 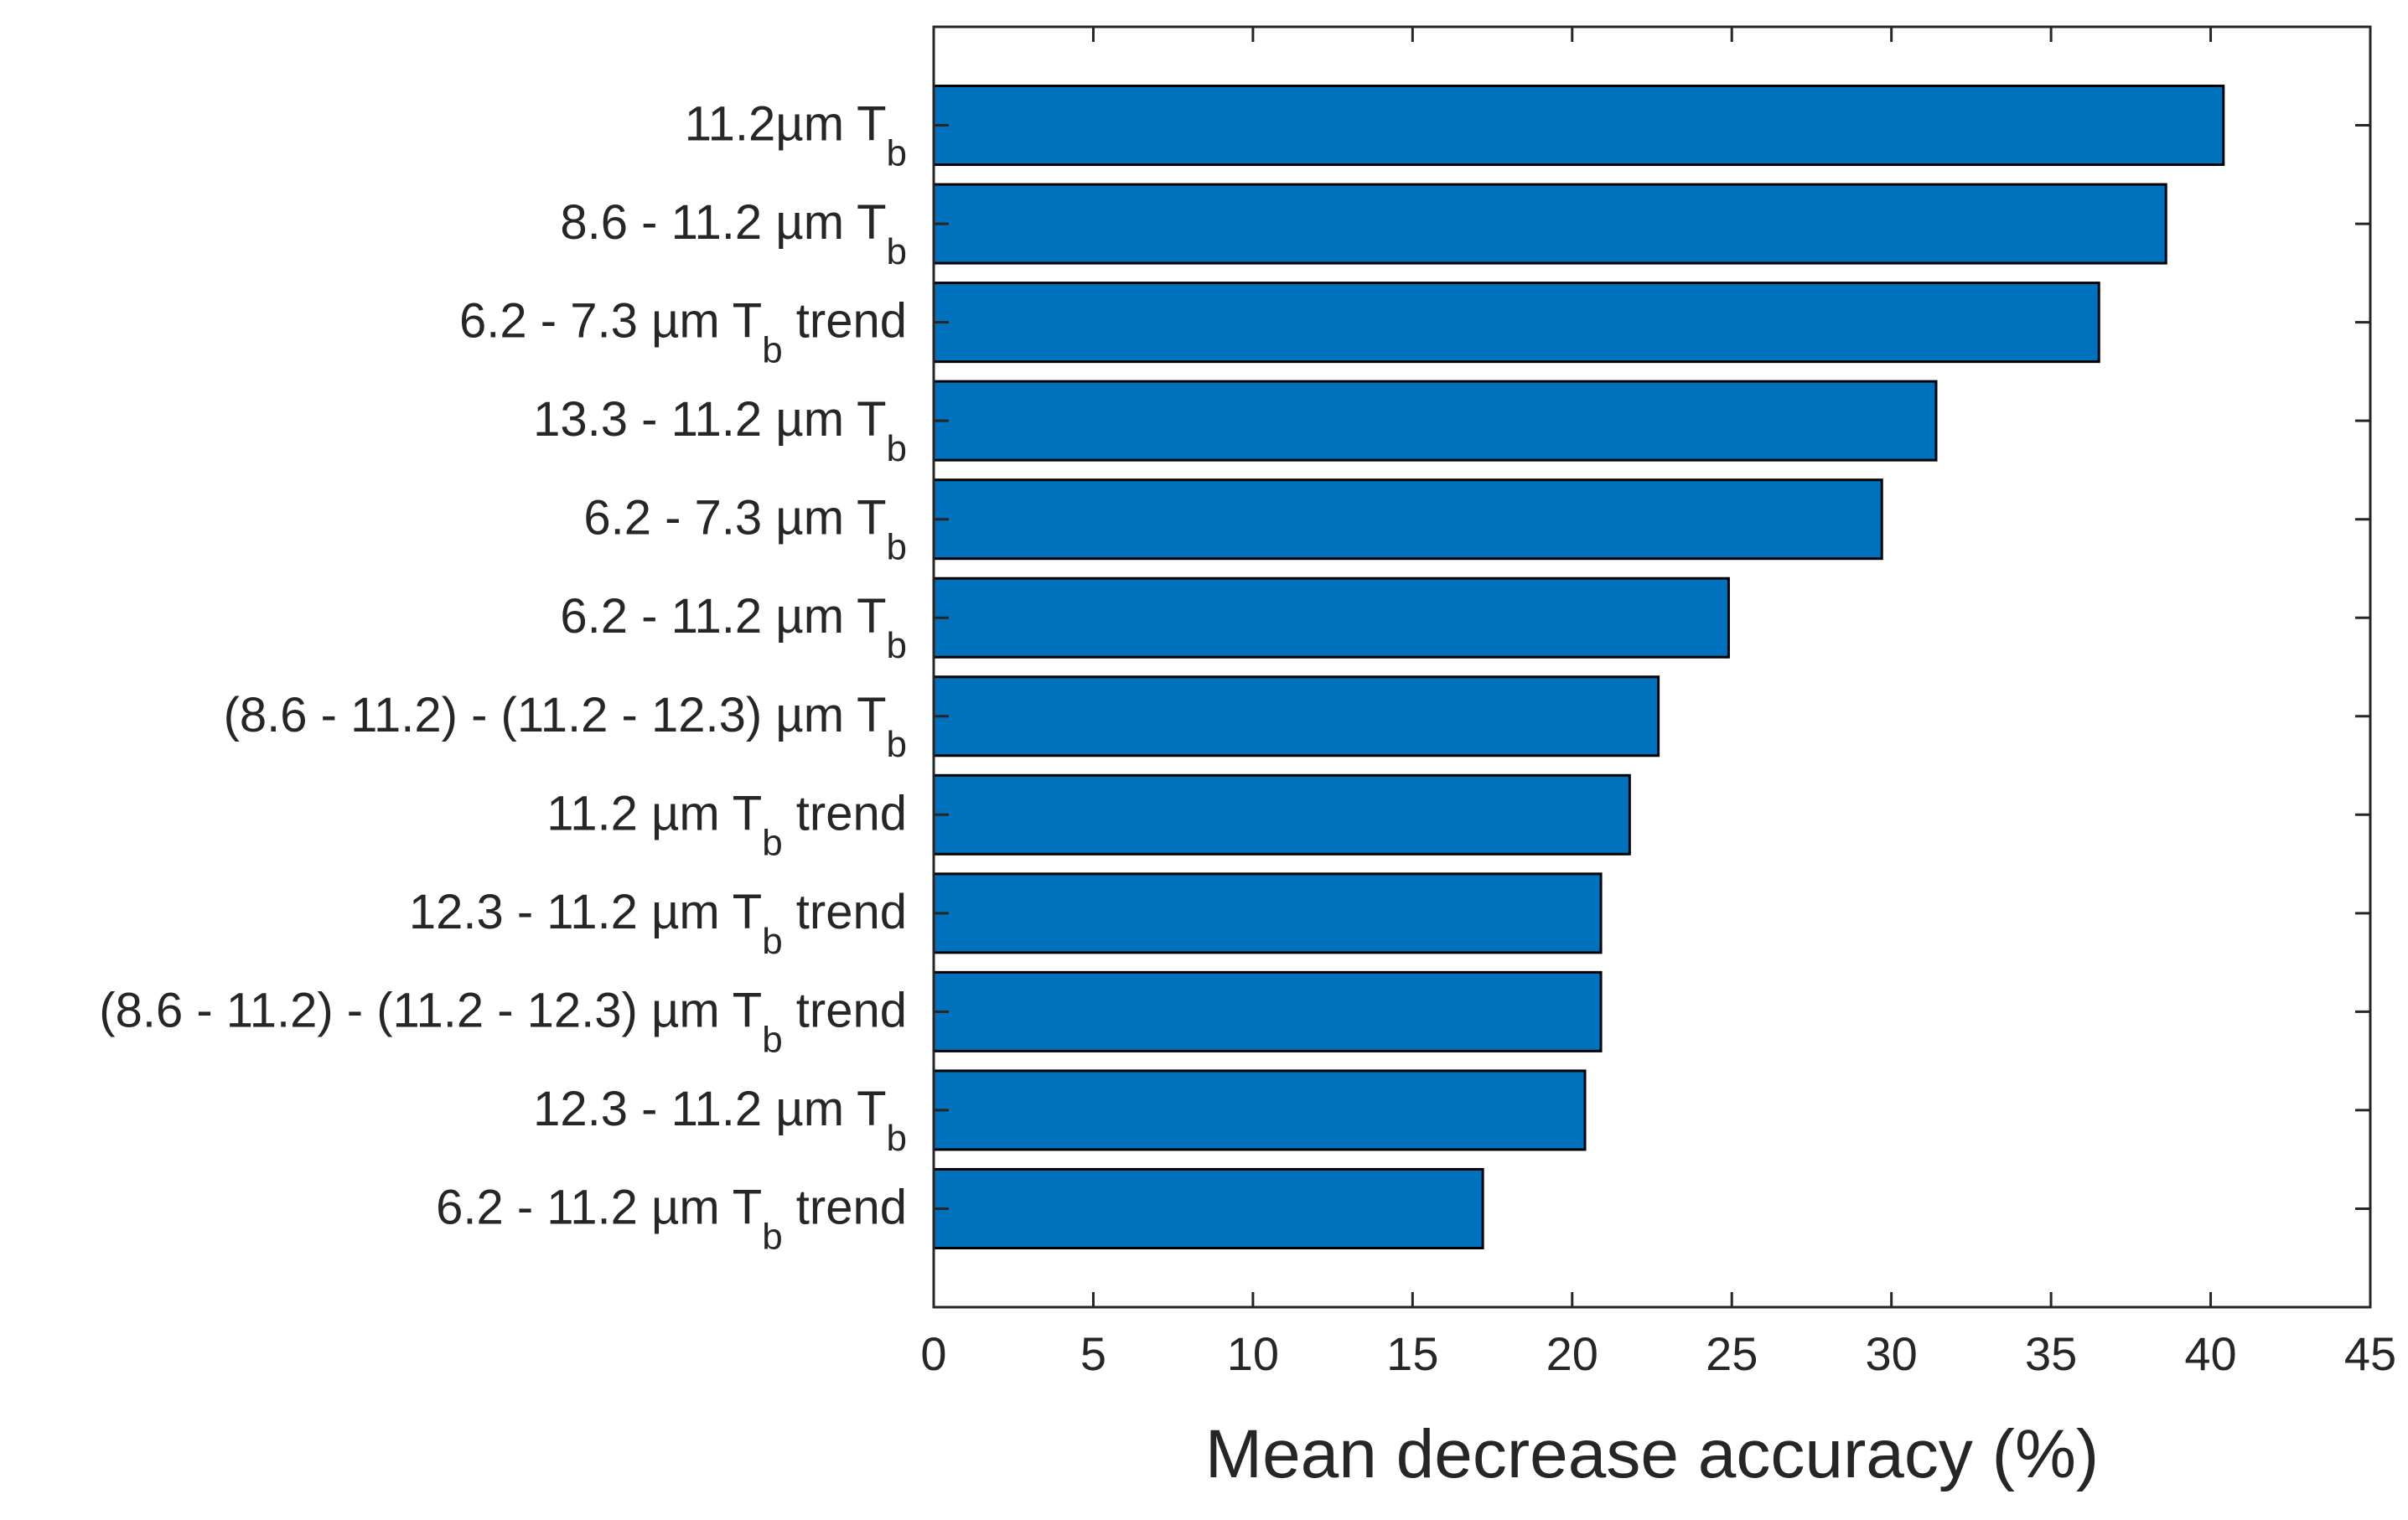 I want to click on x-axis-label: Mean decrease accuracy (%), so click(x=1652, y=1454).